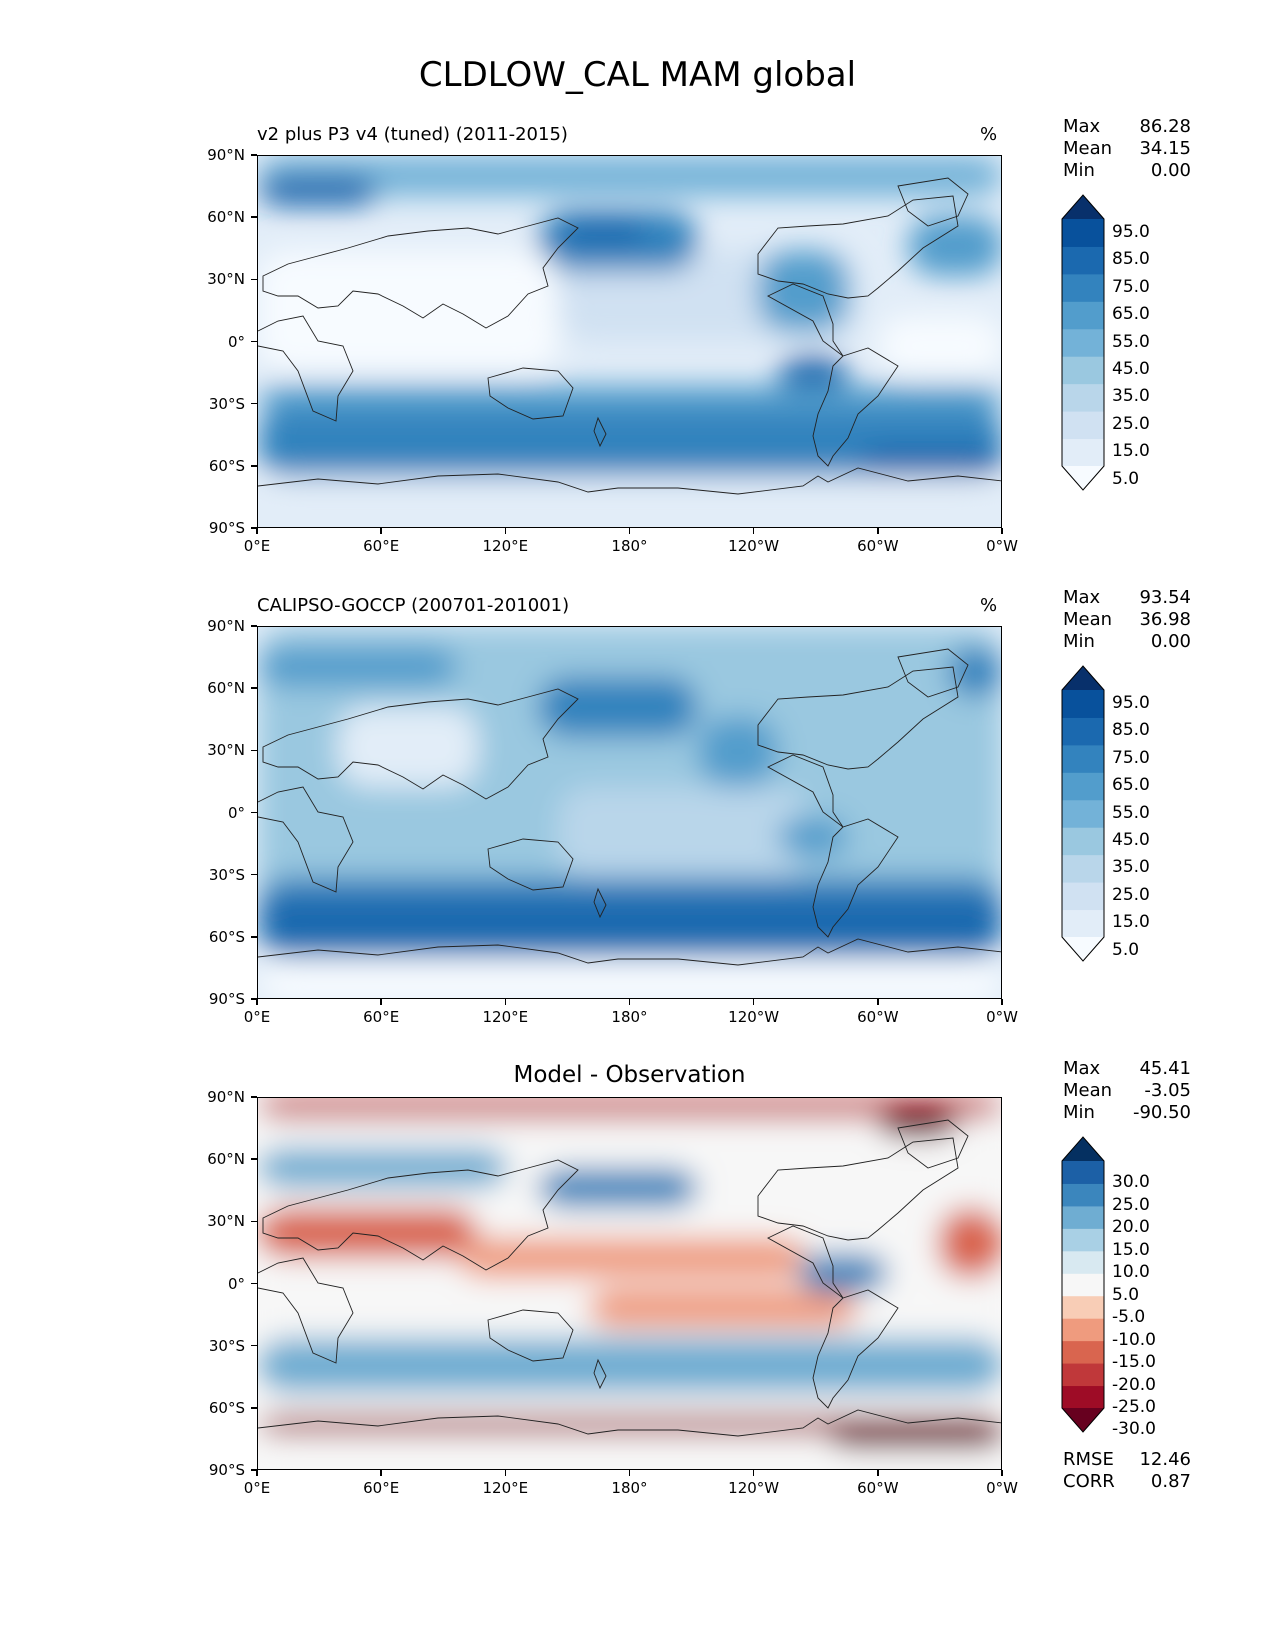  What do you see at coordinates (226, 465) in the screenshot?
I see `lat-tick-label: 60°S` at bounding box center [226, 465].